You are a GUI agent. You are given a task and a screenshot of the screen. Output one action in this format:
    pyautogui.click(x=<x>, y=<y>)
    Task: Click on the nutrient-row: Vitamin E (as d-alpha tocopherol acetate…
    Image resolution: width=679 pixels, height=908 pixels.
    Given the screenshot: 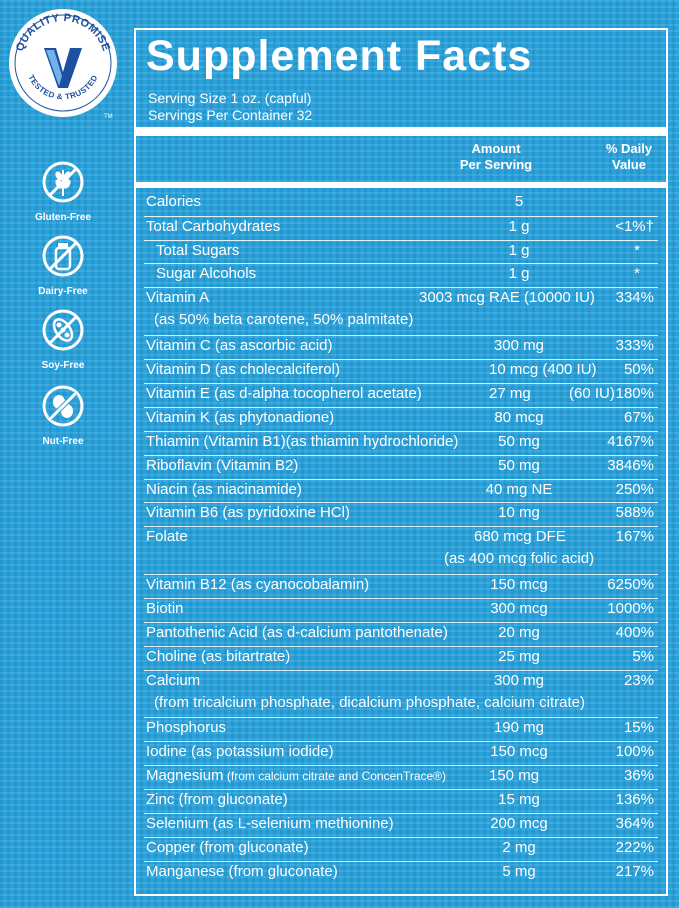 What is the action you would take?
    pyautogui.click(x=401, y=395)
    